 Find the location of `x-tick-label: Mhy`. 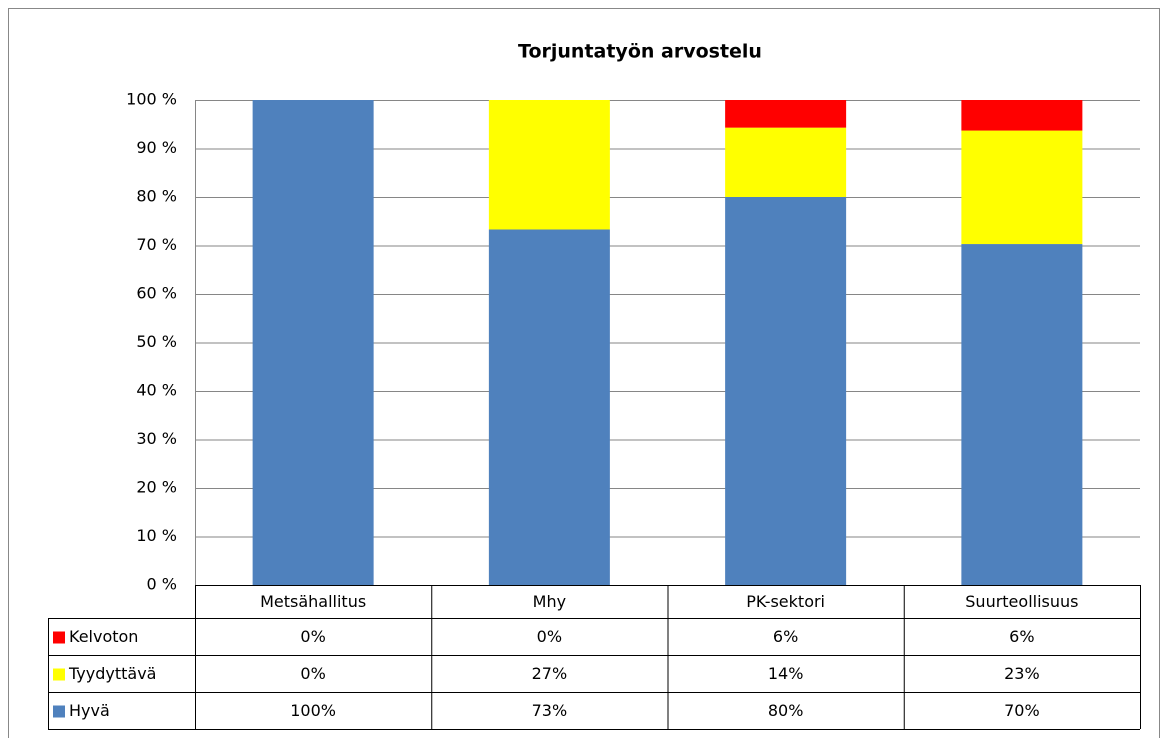

x-tick-label: Mhy is located at coordinates (549, 601).